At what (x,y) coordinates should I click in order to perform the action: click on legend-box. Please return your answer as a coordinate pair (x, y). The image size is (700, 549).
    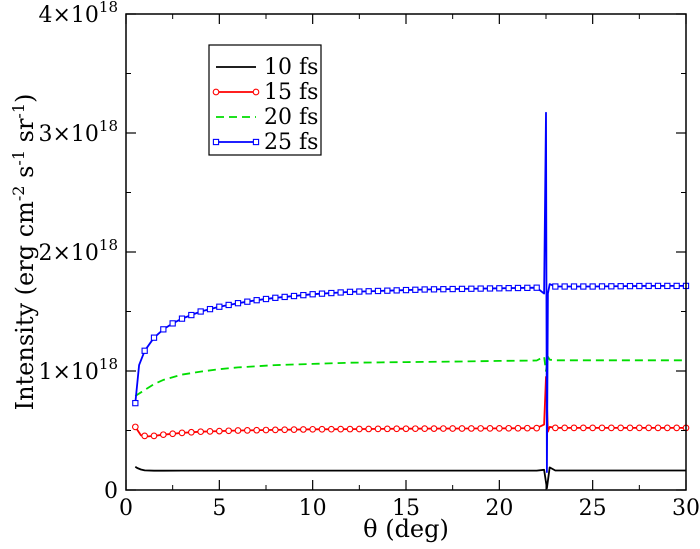
    Looking at the image, I should click on (265, 100).